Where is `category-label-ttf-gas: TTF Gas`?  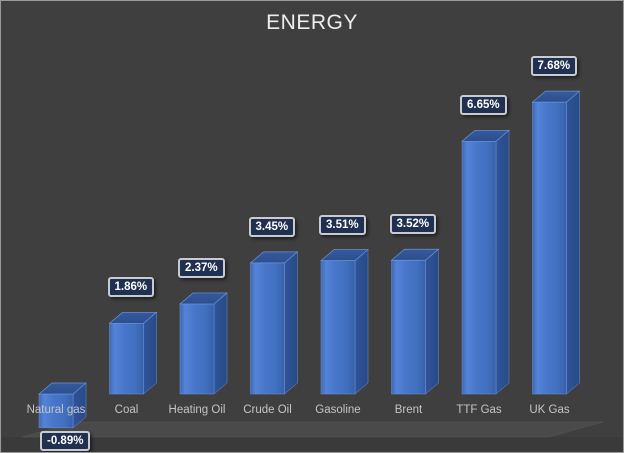 category-label-ttf-gas: TTF Gas is located at coordinates (479, 410).